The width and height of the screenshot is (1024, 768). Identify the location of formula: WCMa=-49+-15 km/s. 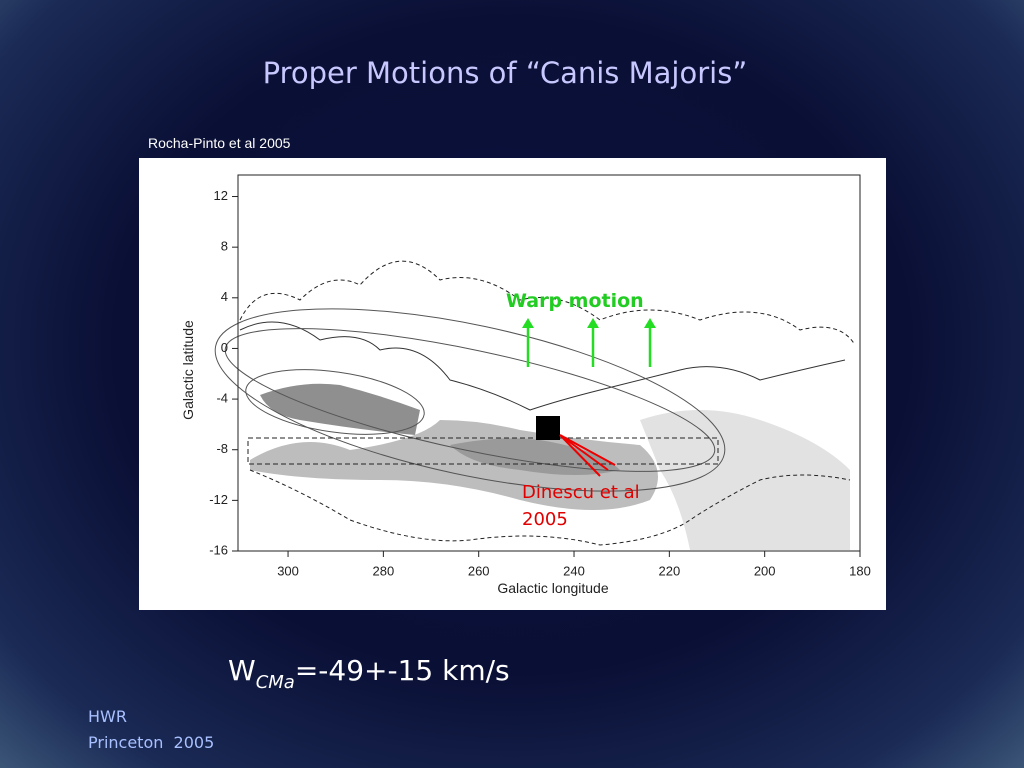
(369, 673).